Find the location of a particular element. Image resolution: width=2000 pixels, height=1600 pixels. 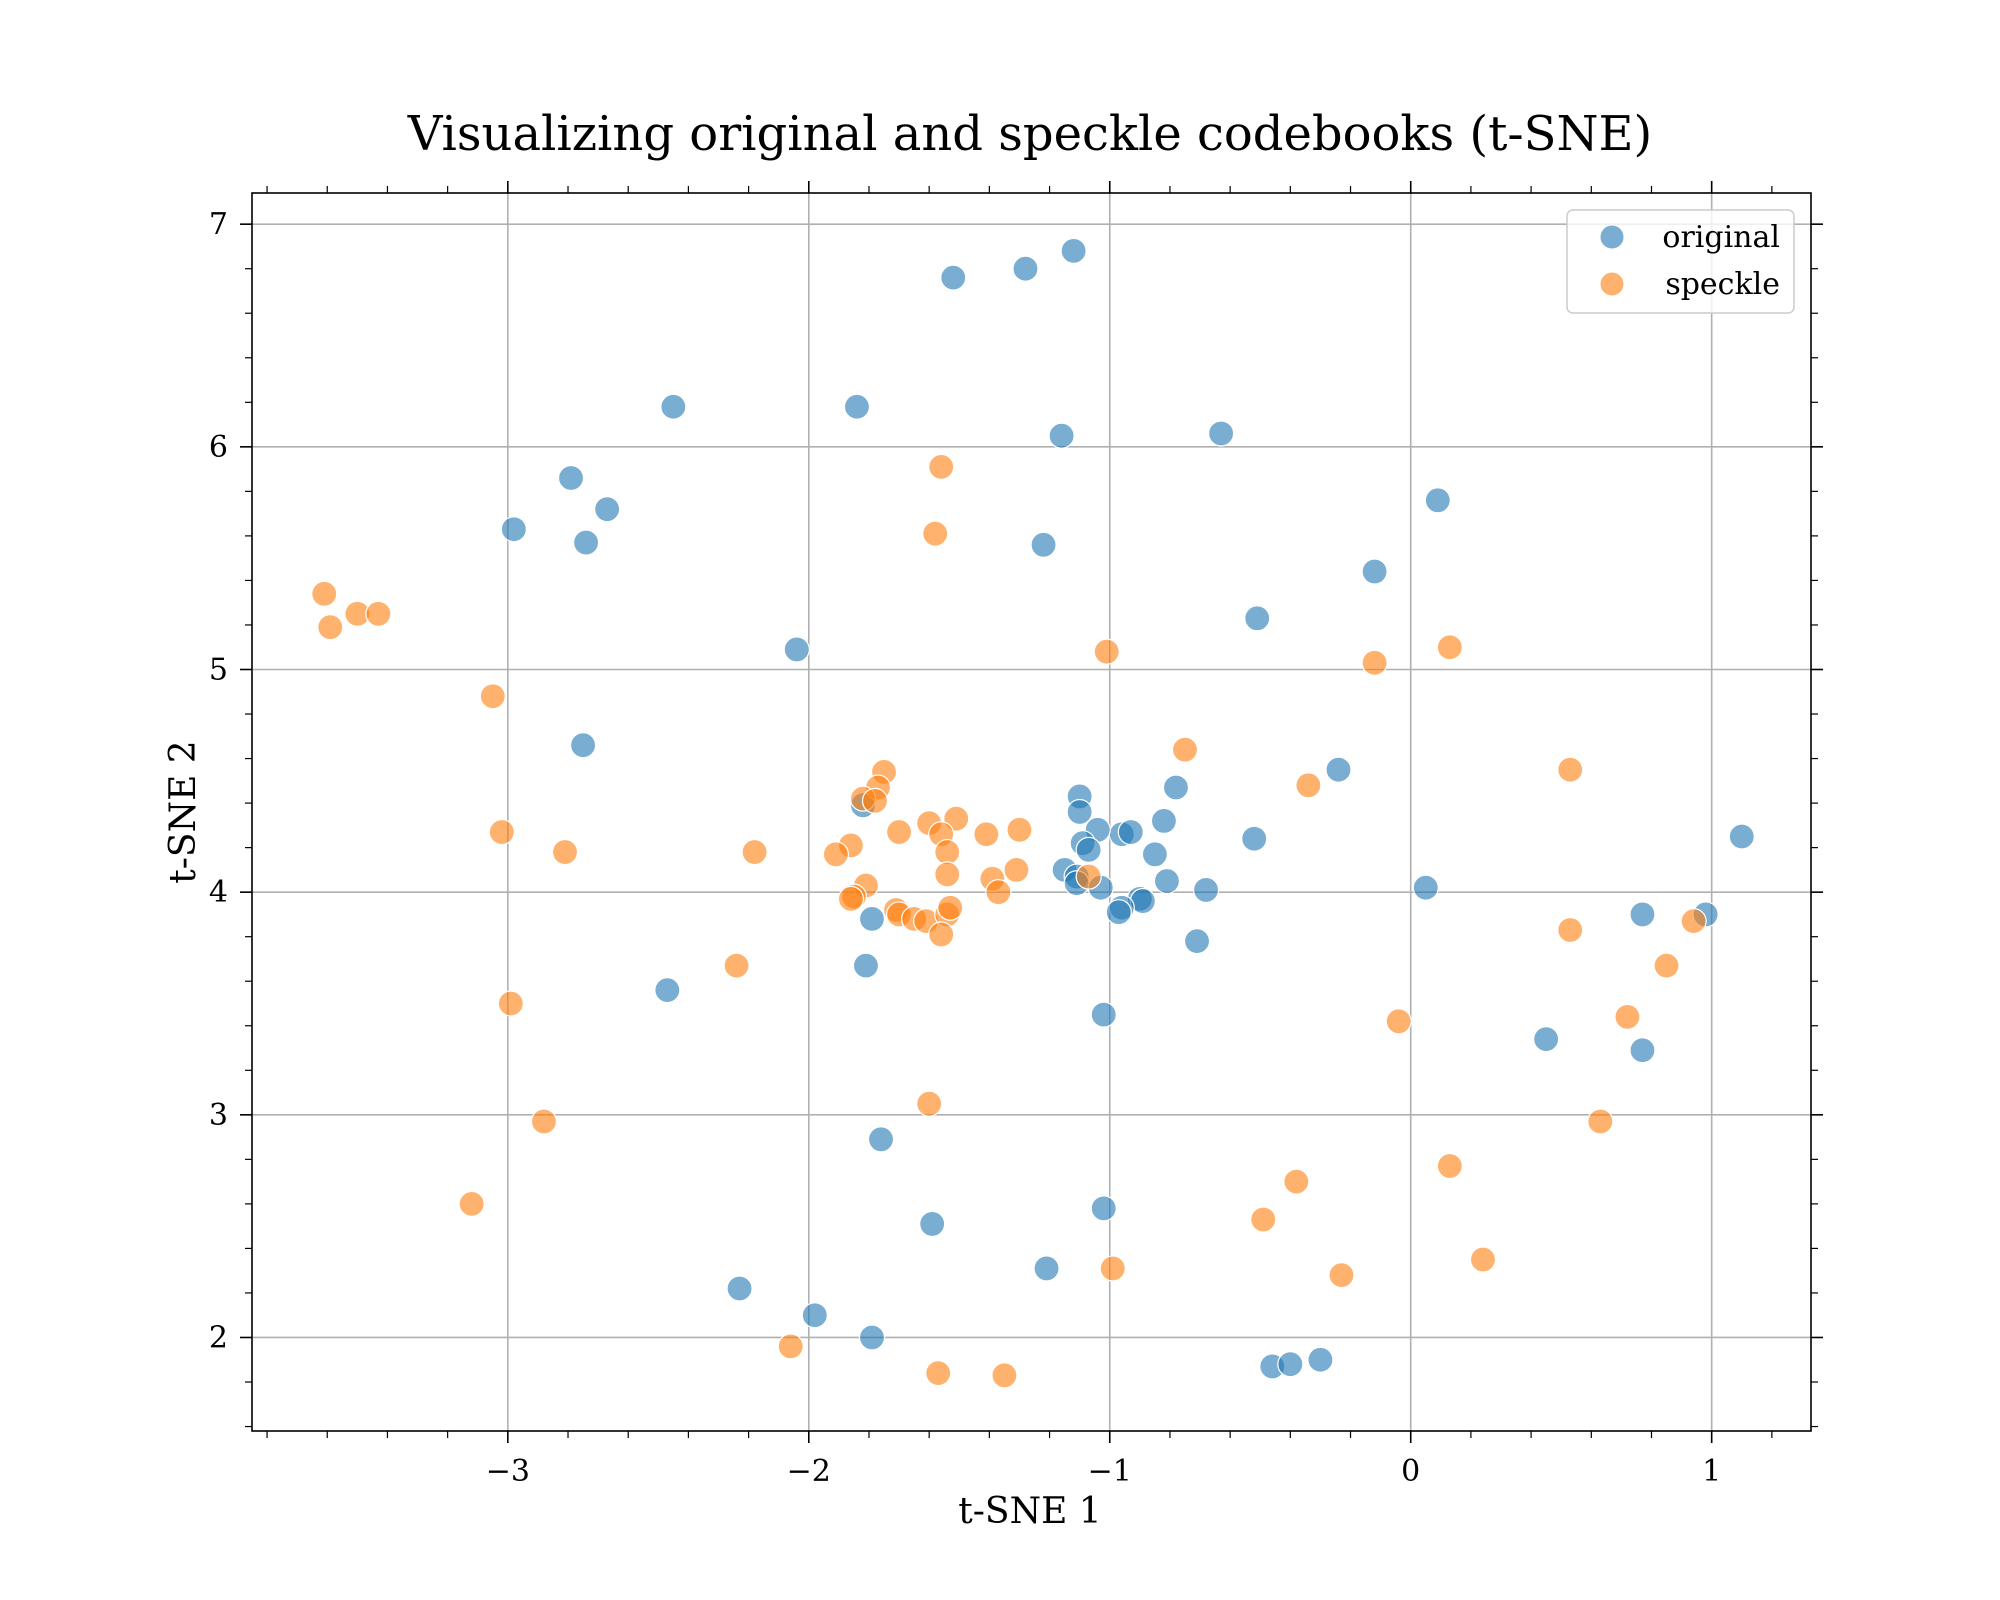

y-tick-label: 2 is located at coordinates (218, 1337).